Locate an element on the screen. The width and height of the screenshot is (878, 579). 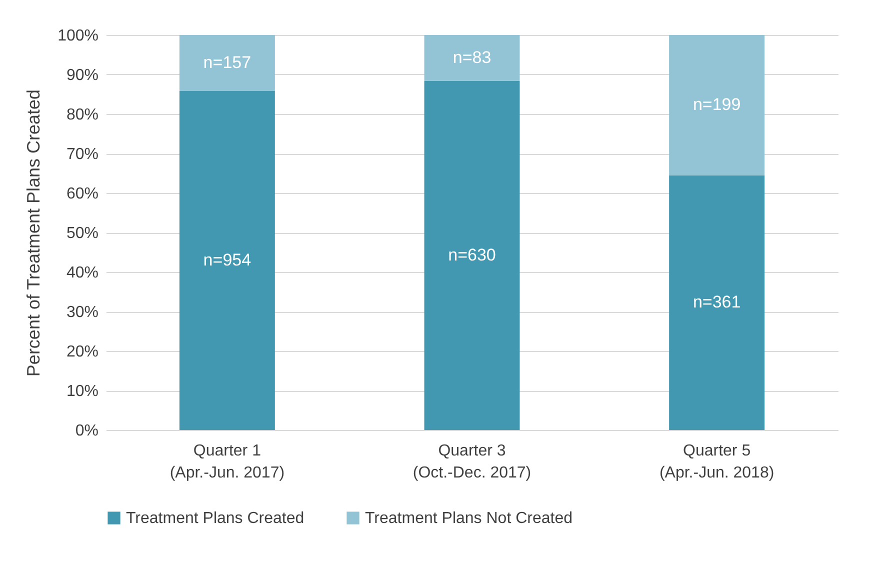
annotation: n=954 is located at coordinates (227, 260).